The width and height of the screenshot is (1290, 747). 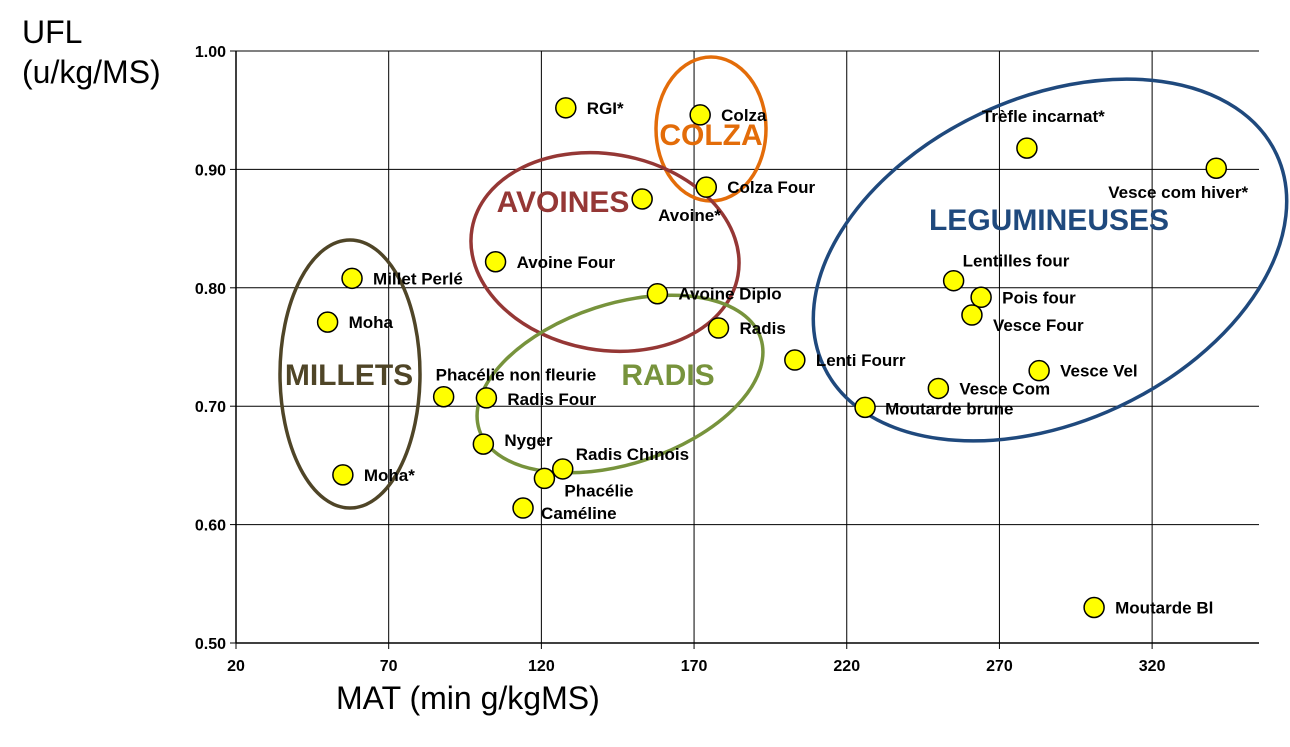 I want to click on group-label: LEGUMINEUSES, so click(x=1049, y=220).